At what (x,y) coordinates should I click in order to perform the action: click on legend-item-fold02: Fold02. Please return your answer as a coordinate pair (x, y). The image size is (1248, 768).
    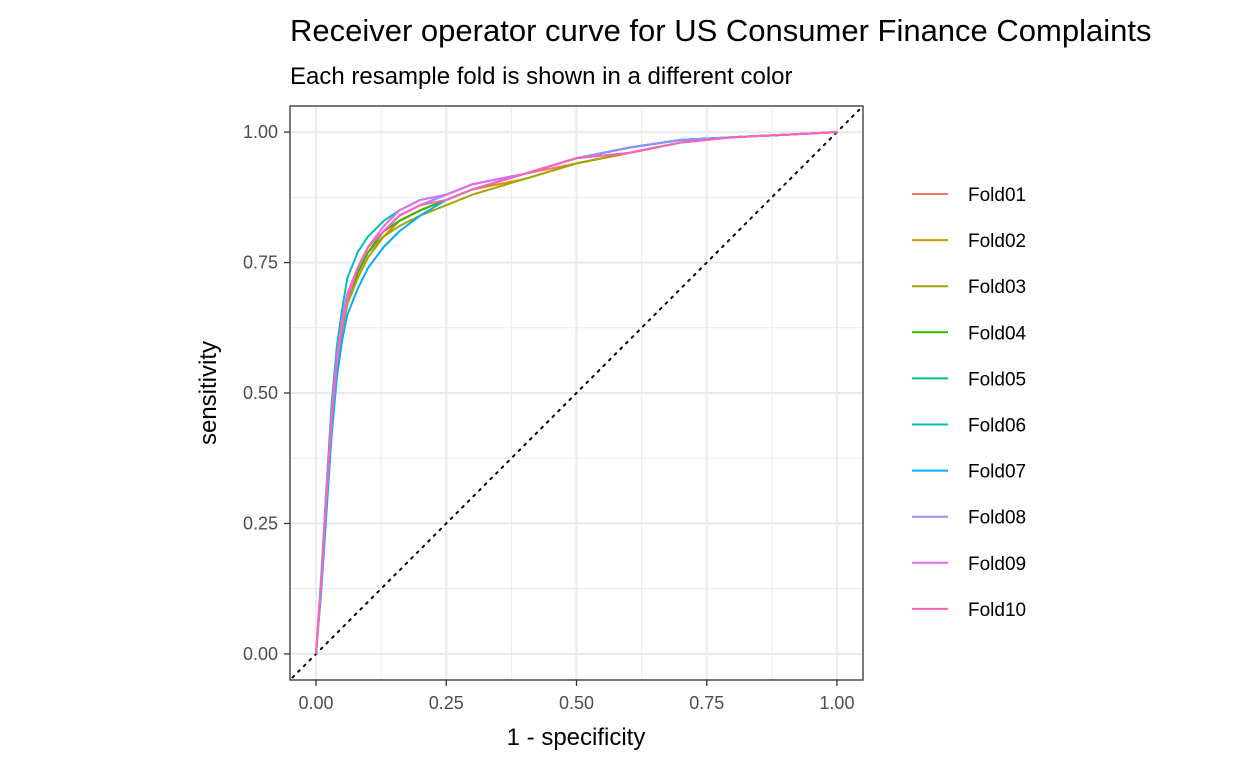
    Looking at the image, I should click on (969, 241).